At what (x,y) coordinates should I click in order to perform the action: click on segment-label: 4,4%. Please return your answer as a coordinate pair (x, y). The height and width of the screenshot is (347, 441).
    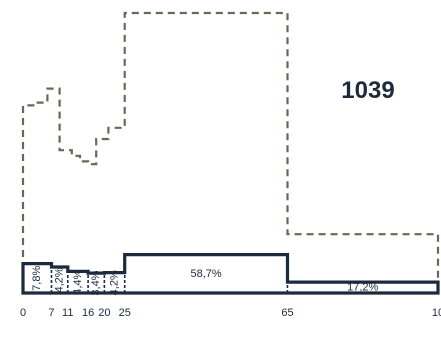
    Looking at the image, I should click on (78, 281).